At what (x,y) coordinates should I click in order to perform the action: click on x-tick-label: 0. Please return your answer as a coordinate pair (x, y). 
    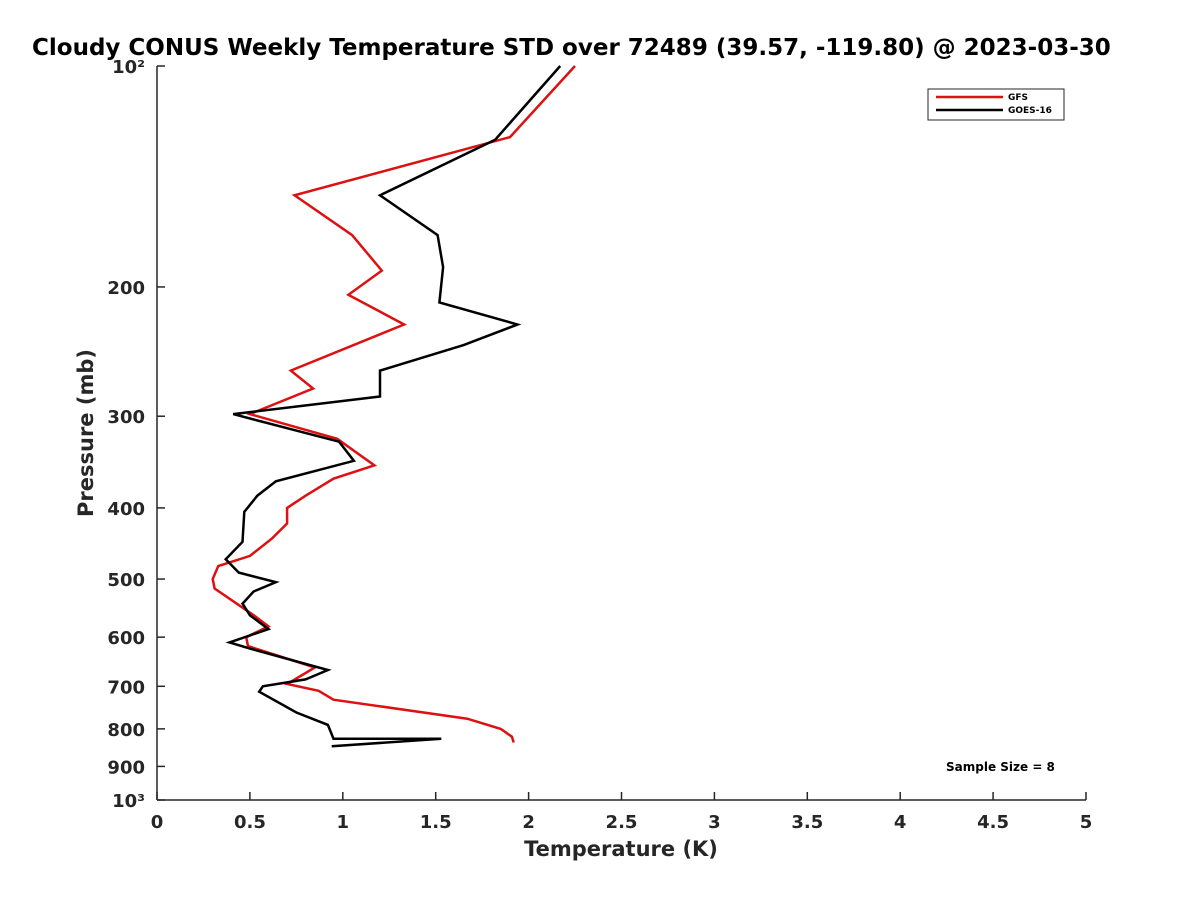
    Looking at the image, I should click on (157, 822).